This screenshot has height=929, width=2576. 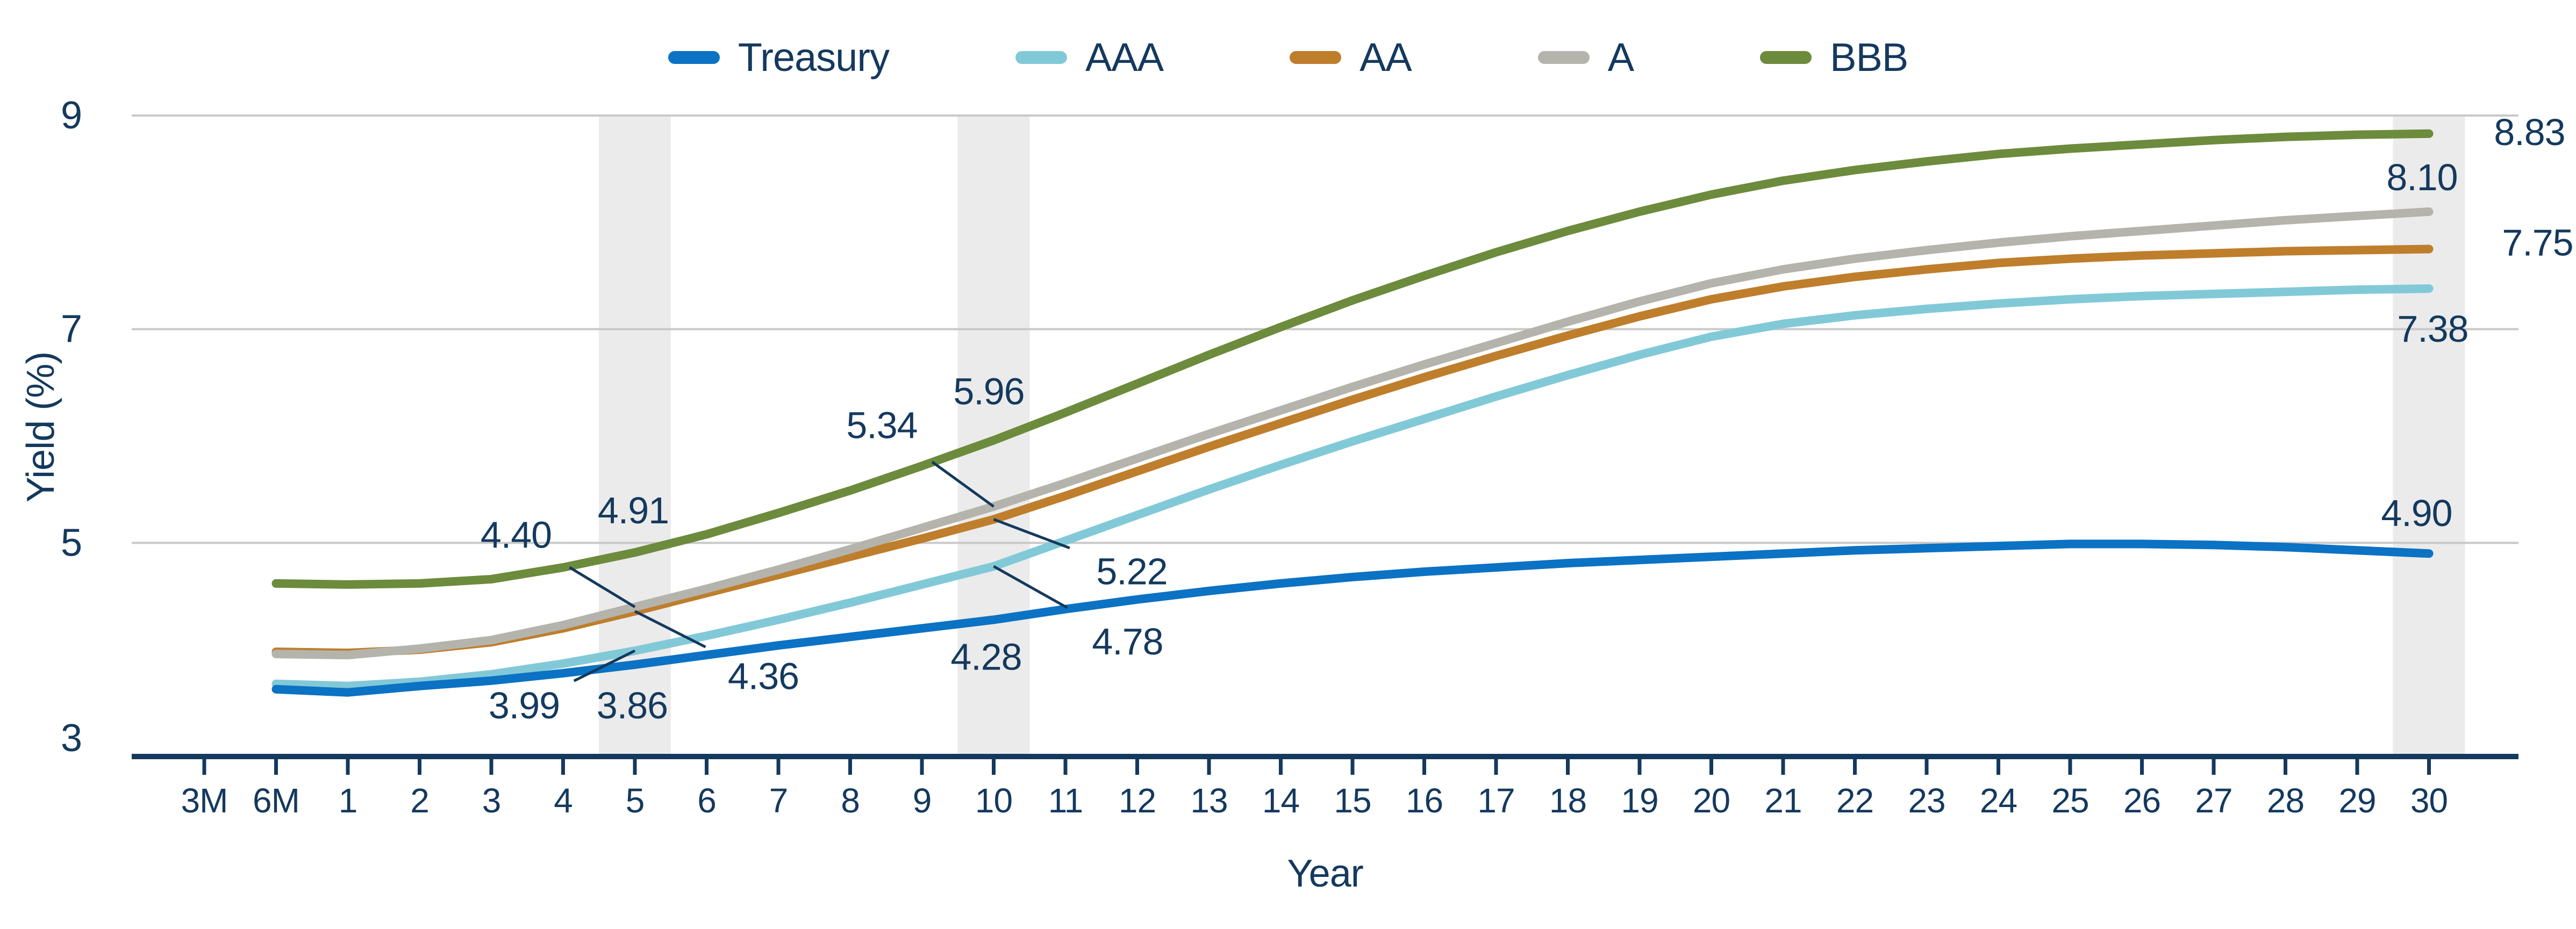 I want to click on data-label-bbb-10y: 5.96, so click(x=988, y=391).